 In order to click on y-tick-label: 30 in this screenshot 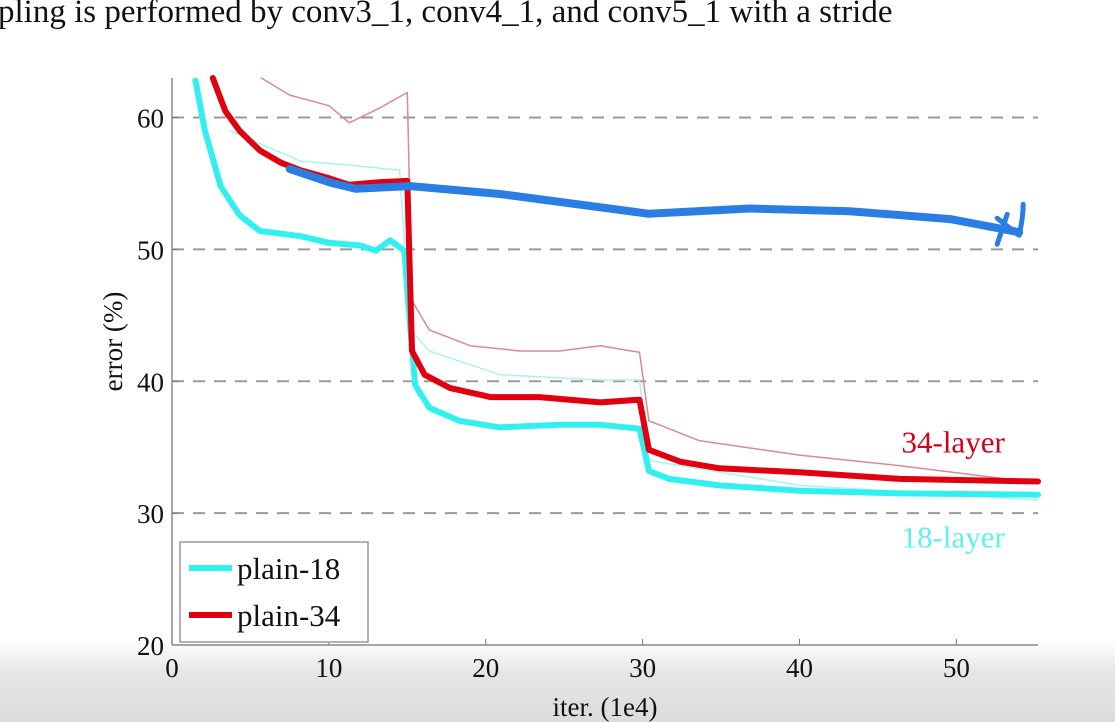, I will do `click(150, 514)`.